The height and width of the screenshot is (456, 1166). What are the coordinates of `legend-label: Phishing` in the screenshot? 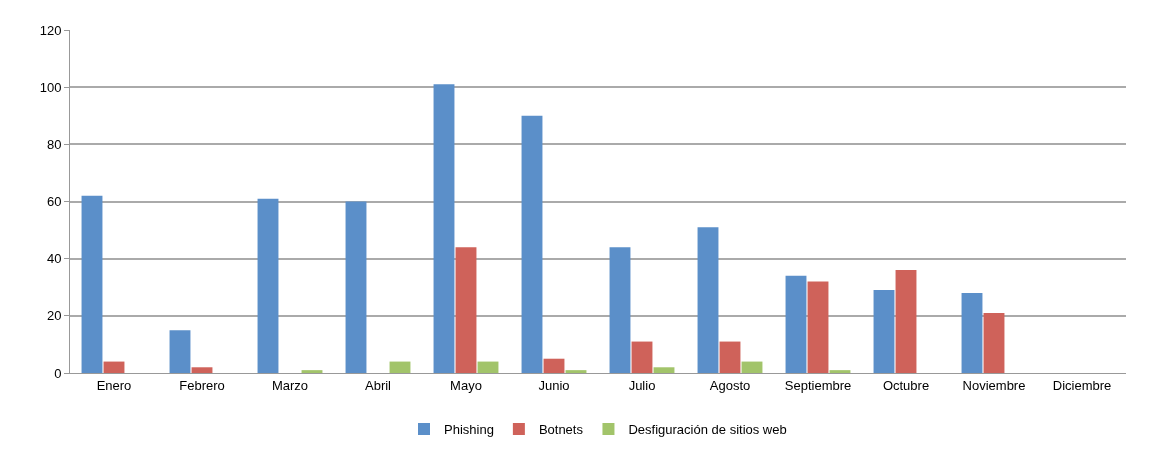 It's located at (469, 430).